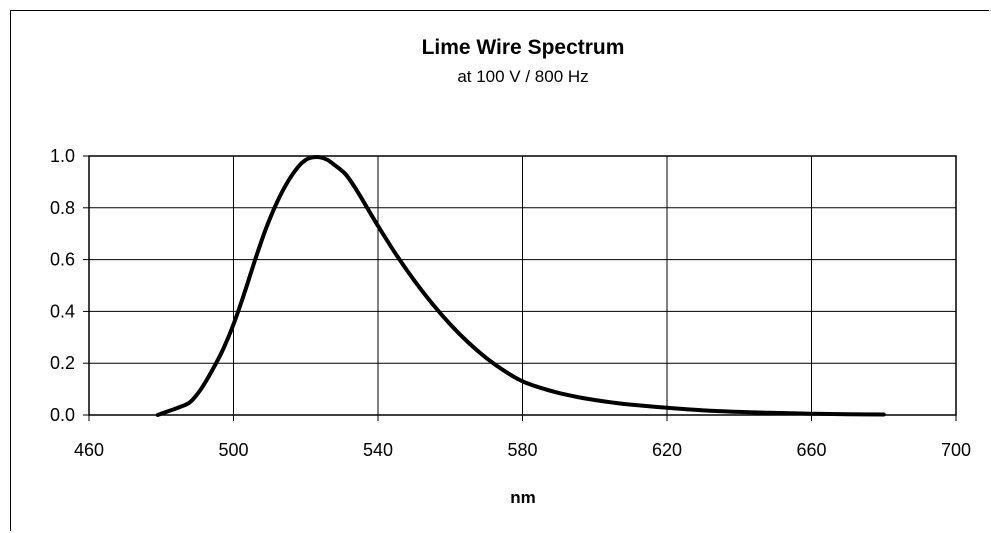 The height and width of the screenshot is (533, 991). What do you see at coordinates (62, 285) in the screenshot?
I see `y-axis-tick-labels: 0.0 0.2 0.4 0.6 0.8 1.0` at bounding box center [62, 285].